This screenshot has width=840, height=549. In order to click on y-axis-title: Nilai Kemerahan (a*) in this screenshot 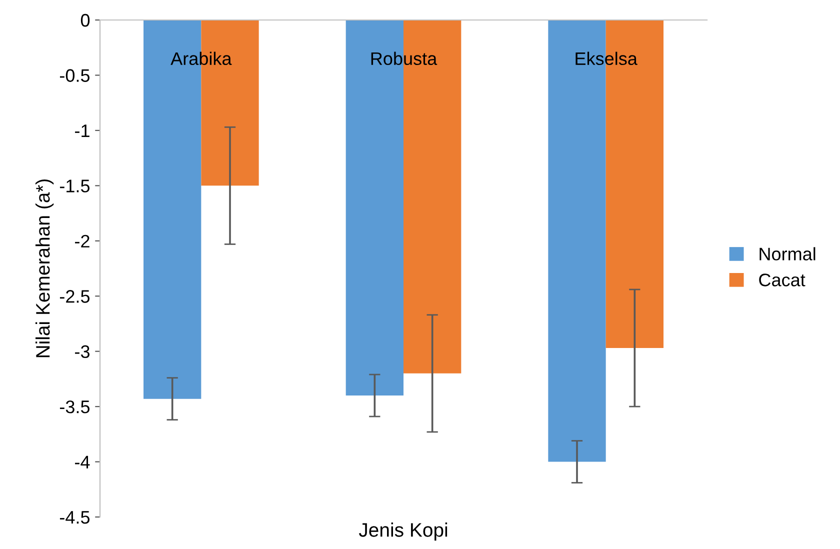, I will do `click(44, 268)`.